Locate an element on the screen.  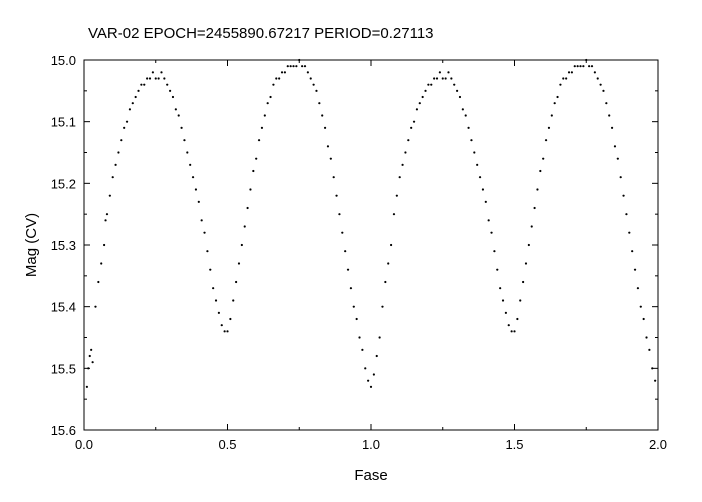
x-tick-label: 0.5 is located at coordinates (227, 444).